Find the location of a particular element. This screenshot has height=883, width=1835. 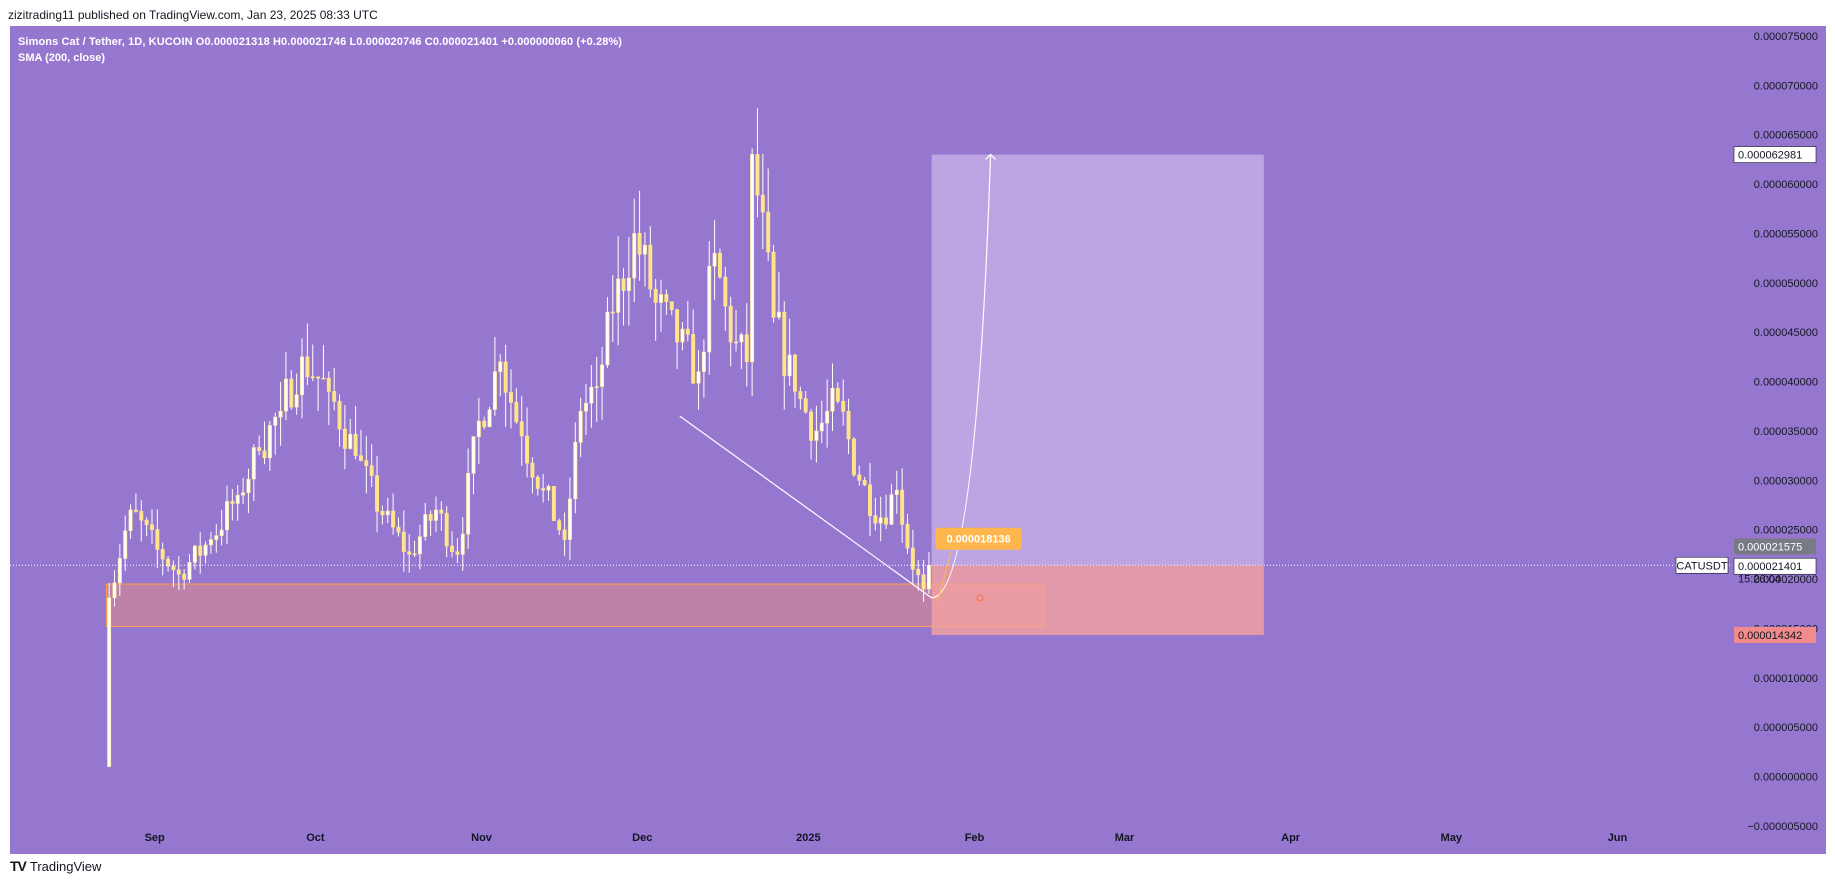

indicator-legend: SMA (200, close) is located at coordinates (62, 58).